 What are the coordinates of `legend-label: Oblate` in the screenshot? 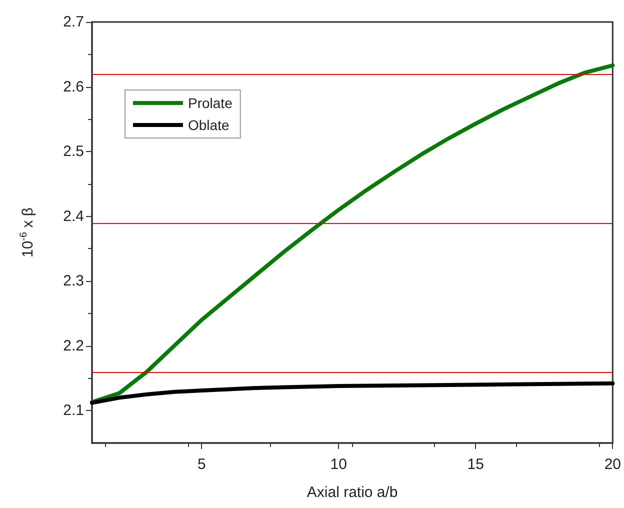 It's located at (209, 125).